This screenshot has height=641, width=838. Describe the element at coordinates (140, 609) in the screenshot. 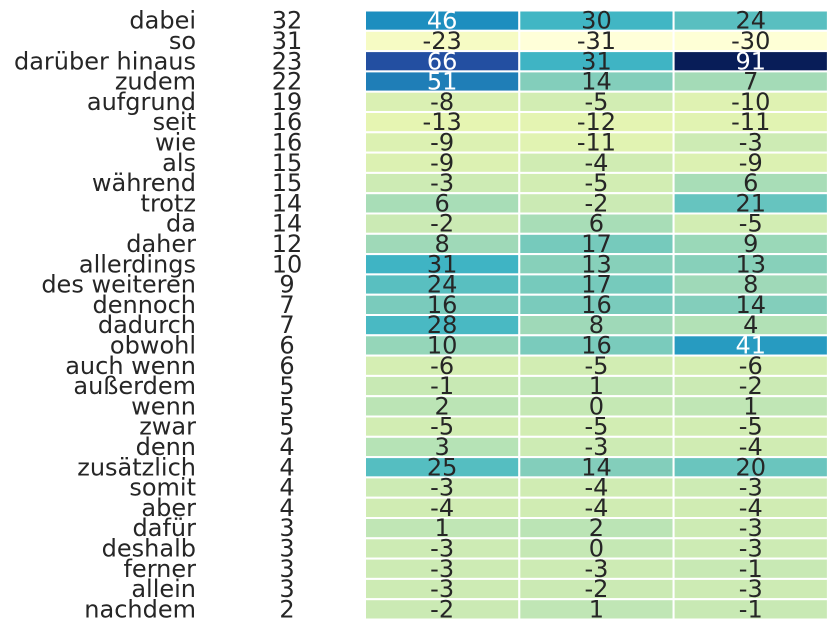

I see `row-label: nachdem` at that location.